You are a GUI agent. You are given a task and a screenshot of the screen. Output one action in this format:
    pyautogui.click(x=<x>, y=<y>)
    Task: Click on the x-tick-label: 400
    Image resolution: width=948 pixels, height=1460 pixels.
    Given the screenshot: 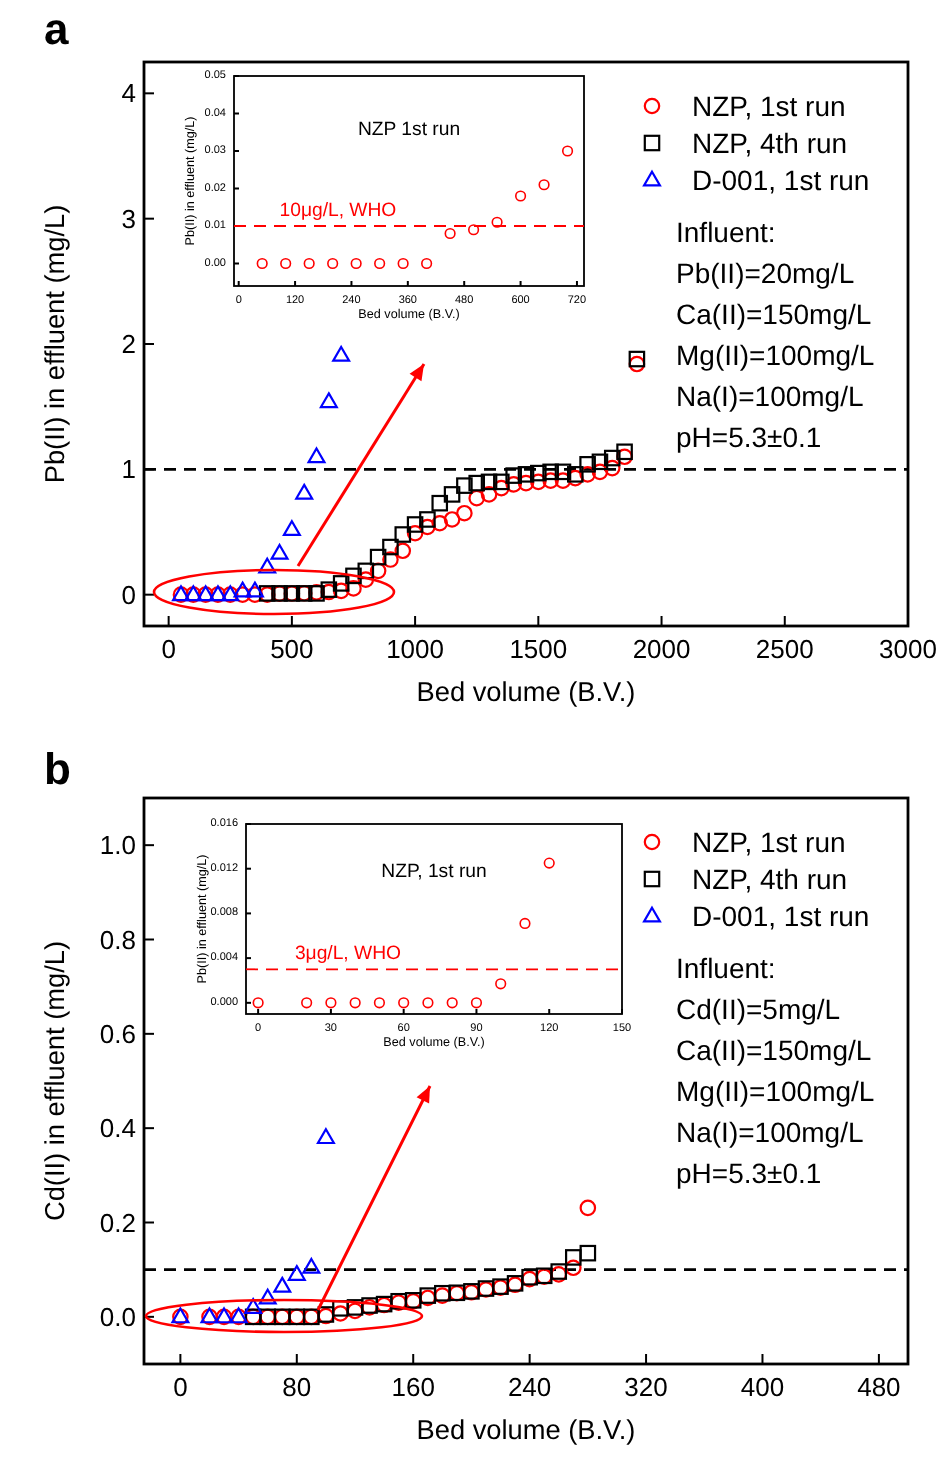 What is the action you would take?
    pyautogui.click(x=762, y=1387)
    